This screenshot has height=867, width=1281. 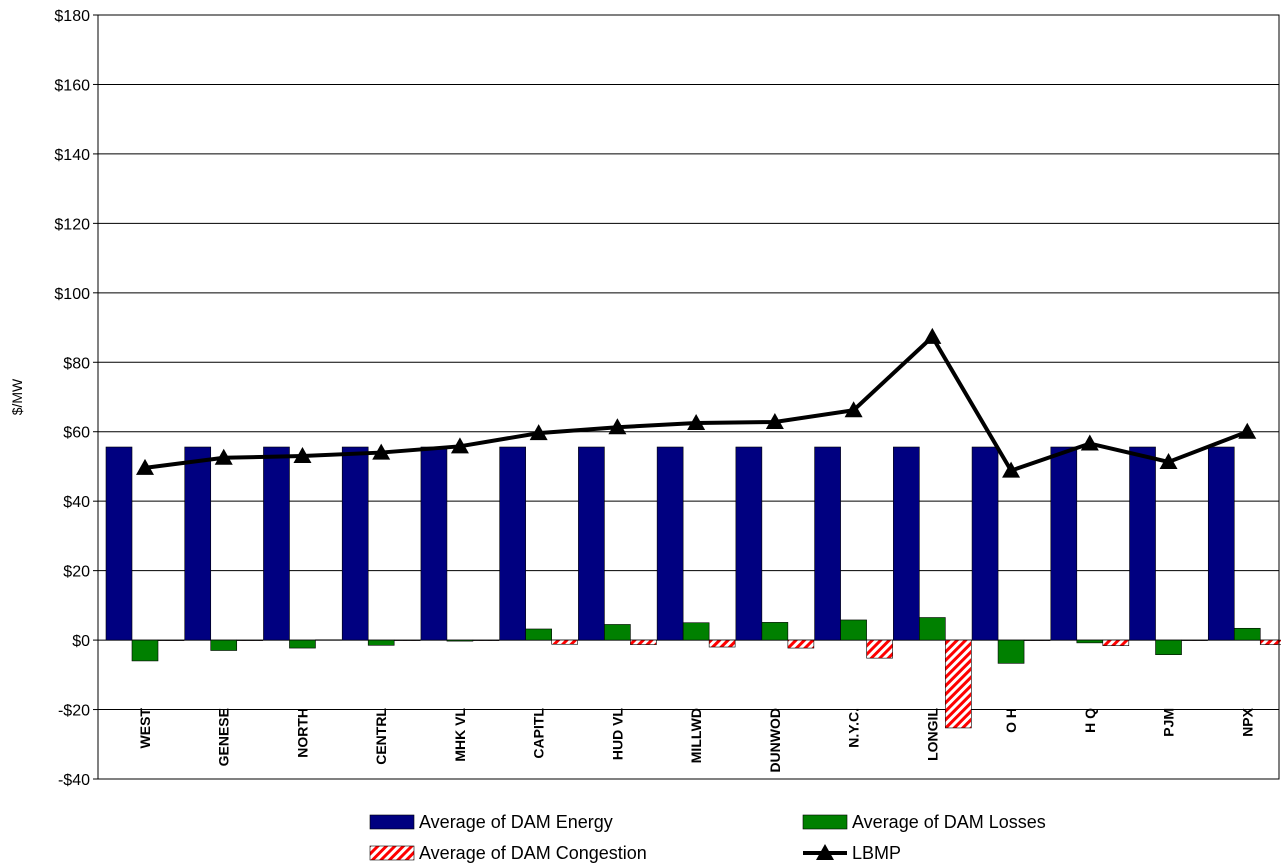 I want to click on y-tick-label: $180, so click(x=72, y=16).